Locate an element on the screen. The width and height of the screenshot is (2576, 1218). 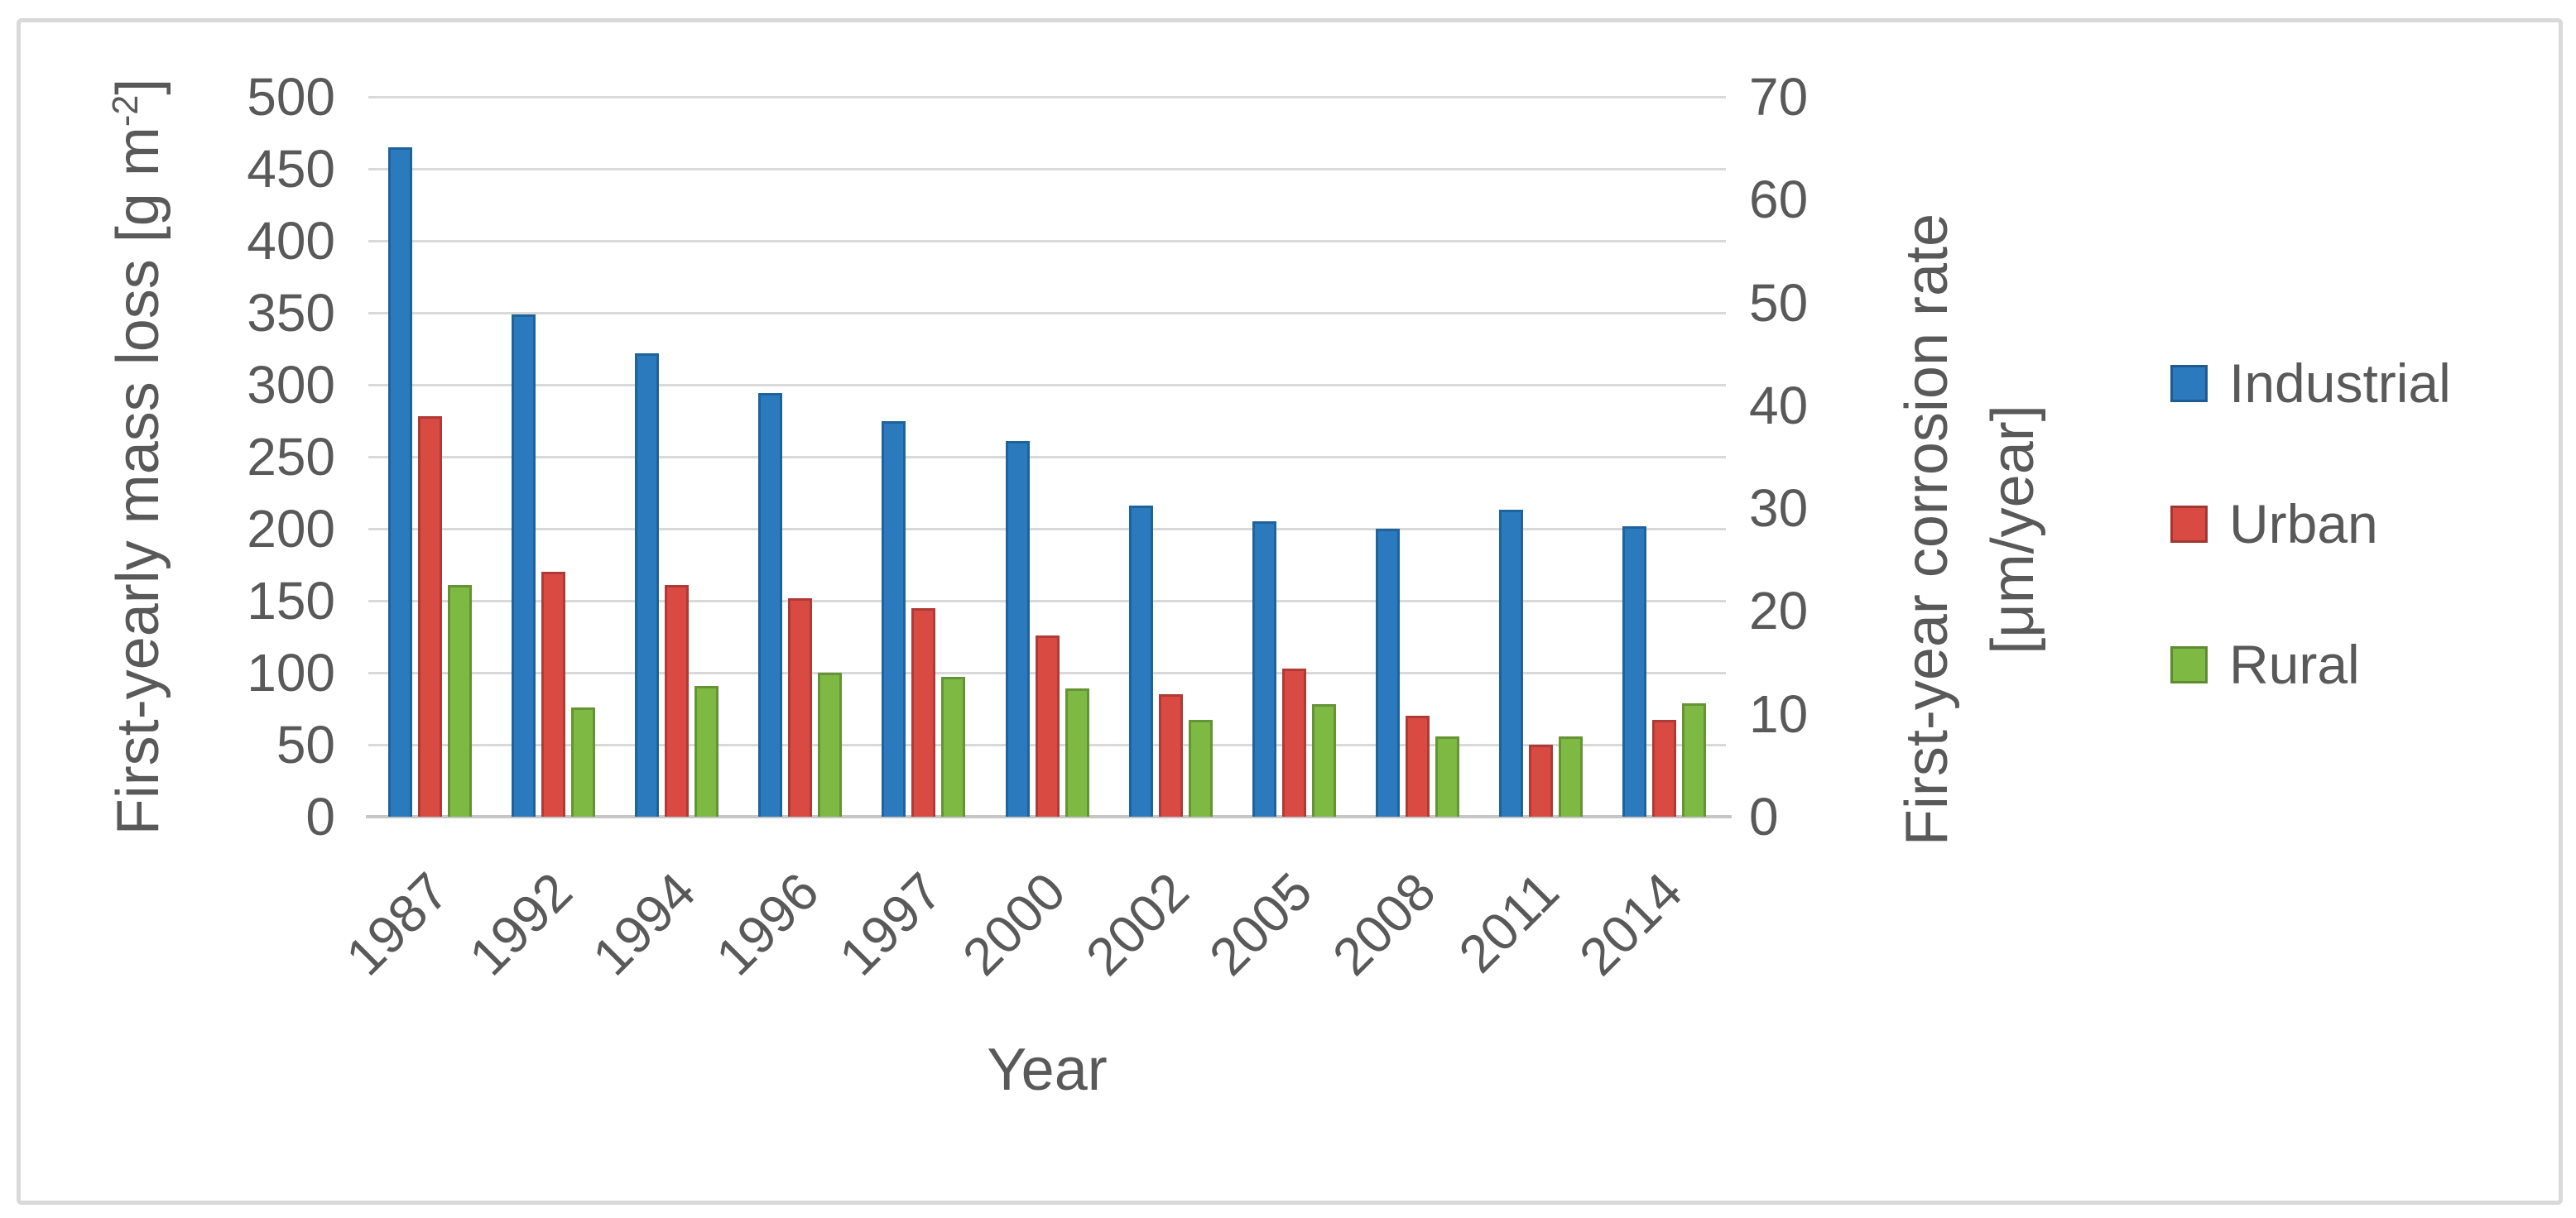
bar-industrial-2005 is located at coordinates (1264, 669).